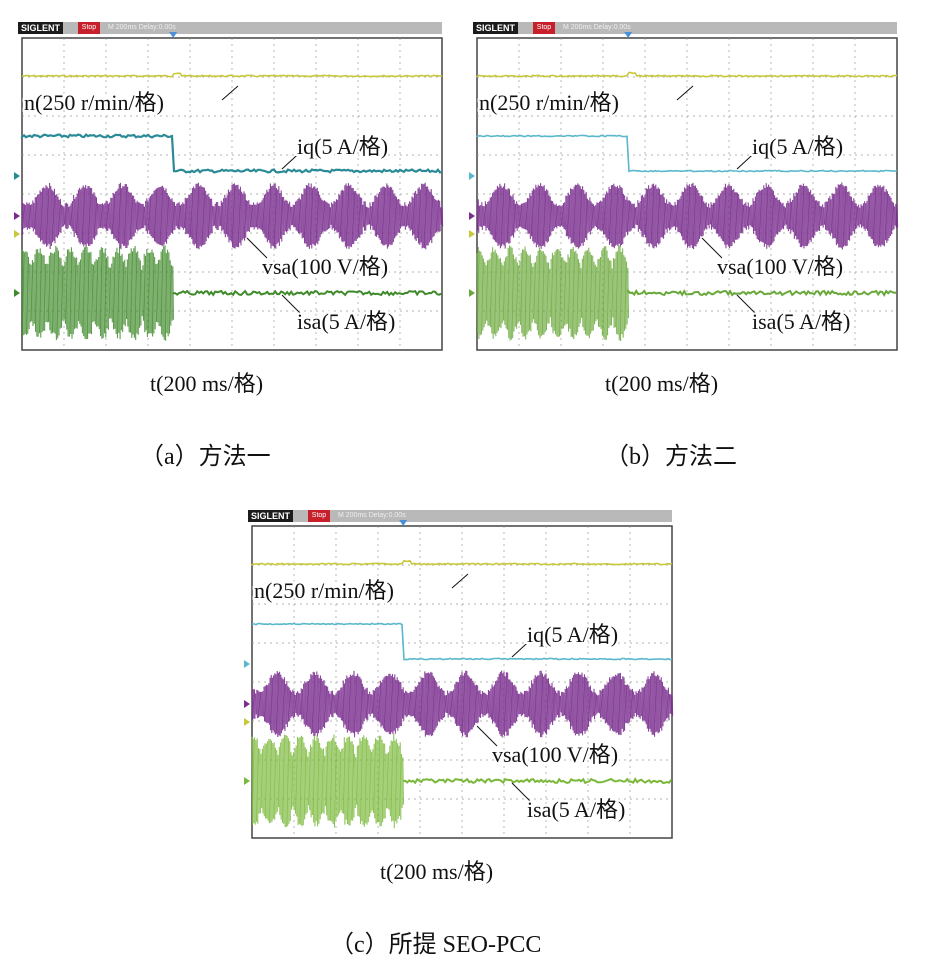 This screenshot has height=976, width=933. What do you see at coordinates (205, 457) in the screenshot?
I see `caption-a: （a）方法一` at bounding box center [205, 457].